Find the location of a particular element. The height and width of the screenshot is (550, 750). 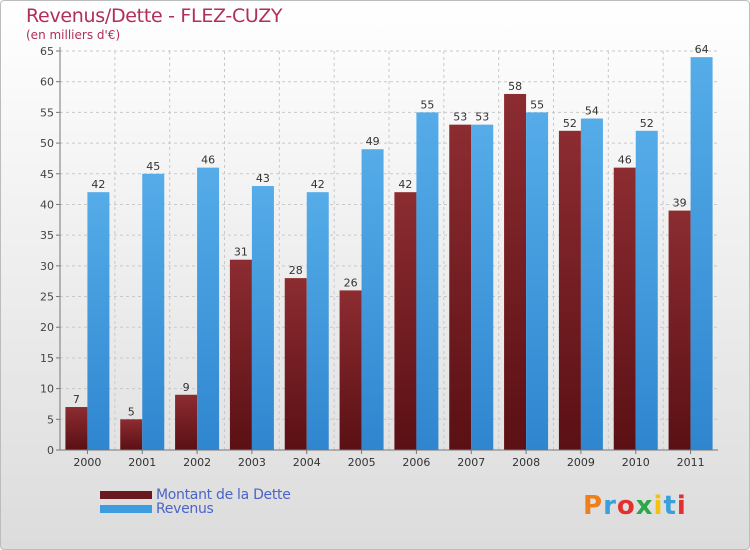

data-label-debt-2006: 42 is located at coordinates (405, 184).